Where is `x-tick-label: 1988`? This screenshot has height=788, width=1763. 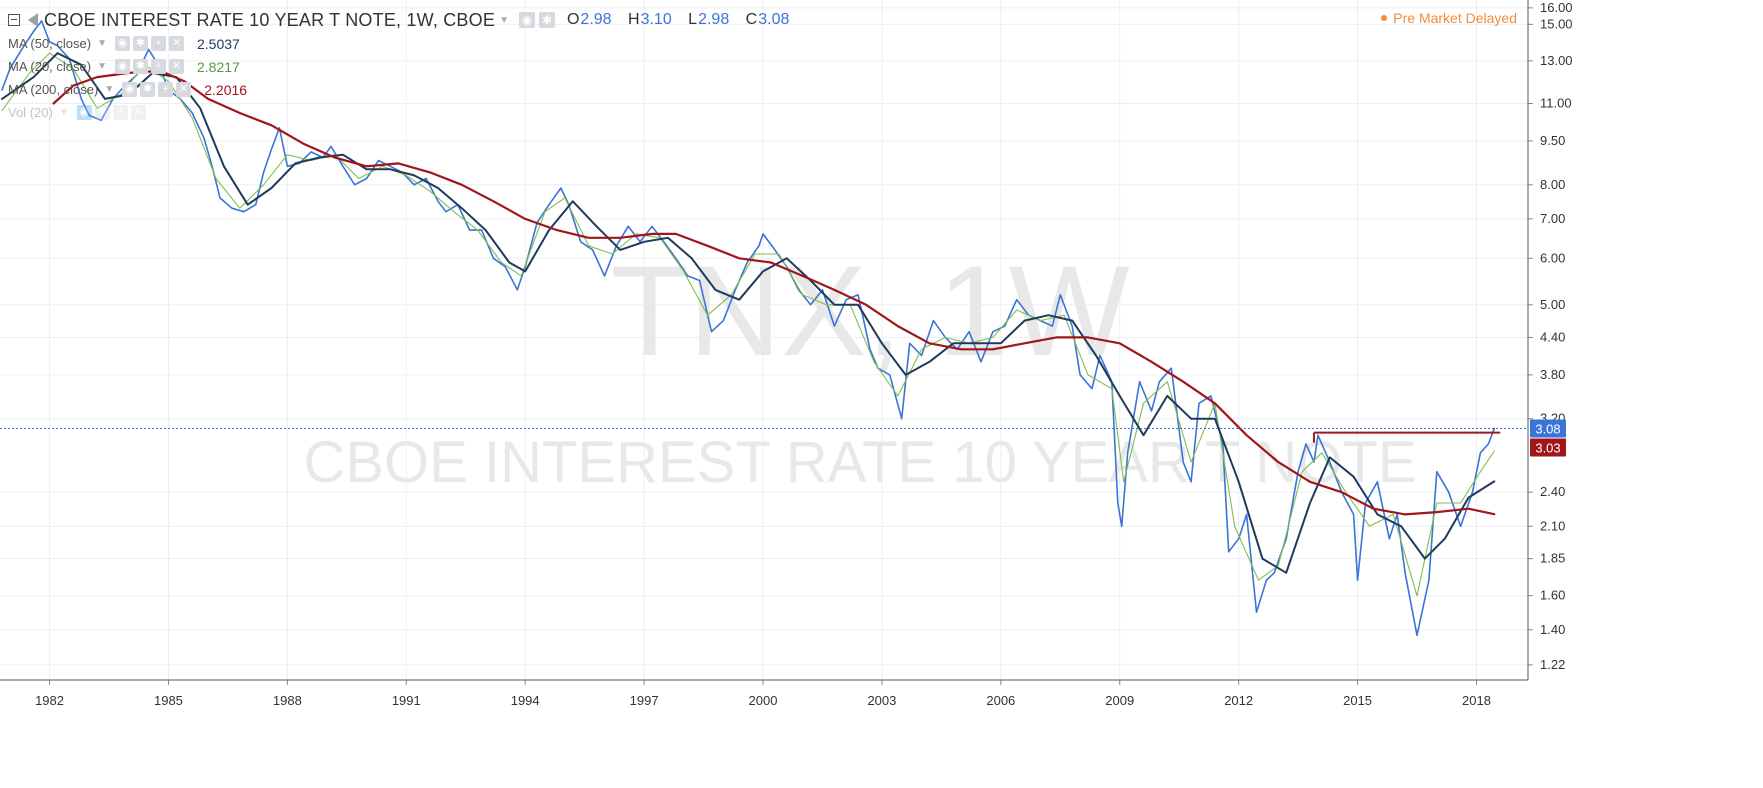
x-tick-label: 1988 is located at coordinates (287, 700).